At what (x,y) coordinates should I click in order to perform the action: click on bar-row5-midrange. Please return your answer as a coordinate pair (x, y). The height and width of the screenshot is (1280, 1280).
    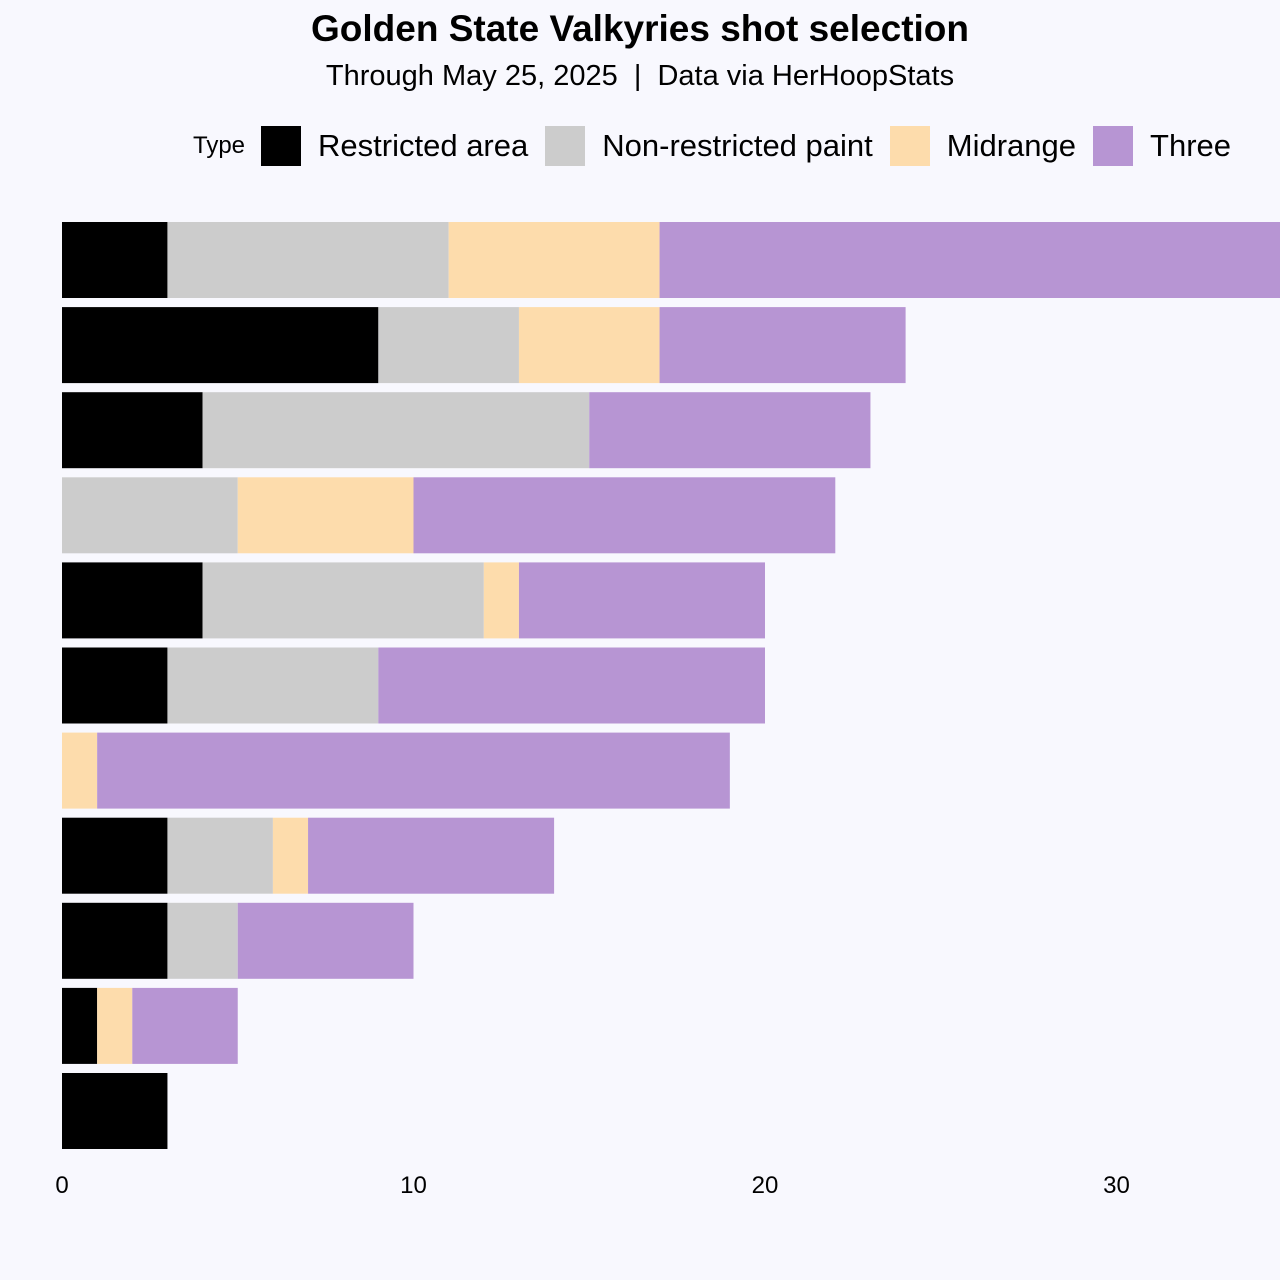
    Looking at the image, I should click on (501, 600).